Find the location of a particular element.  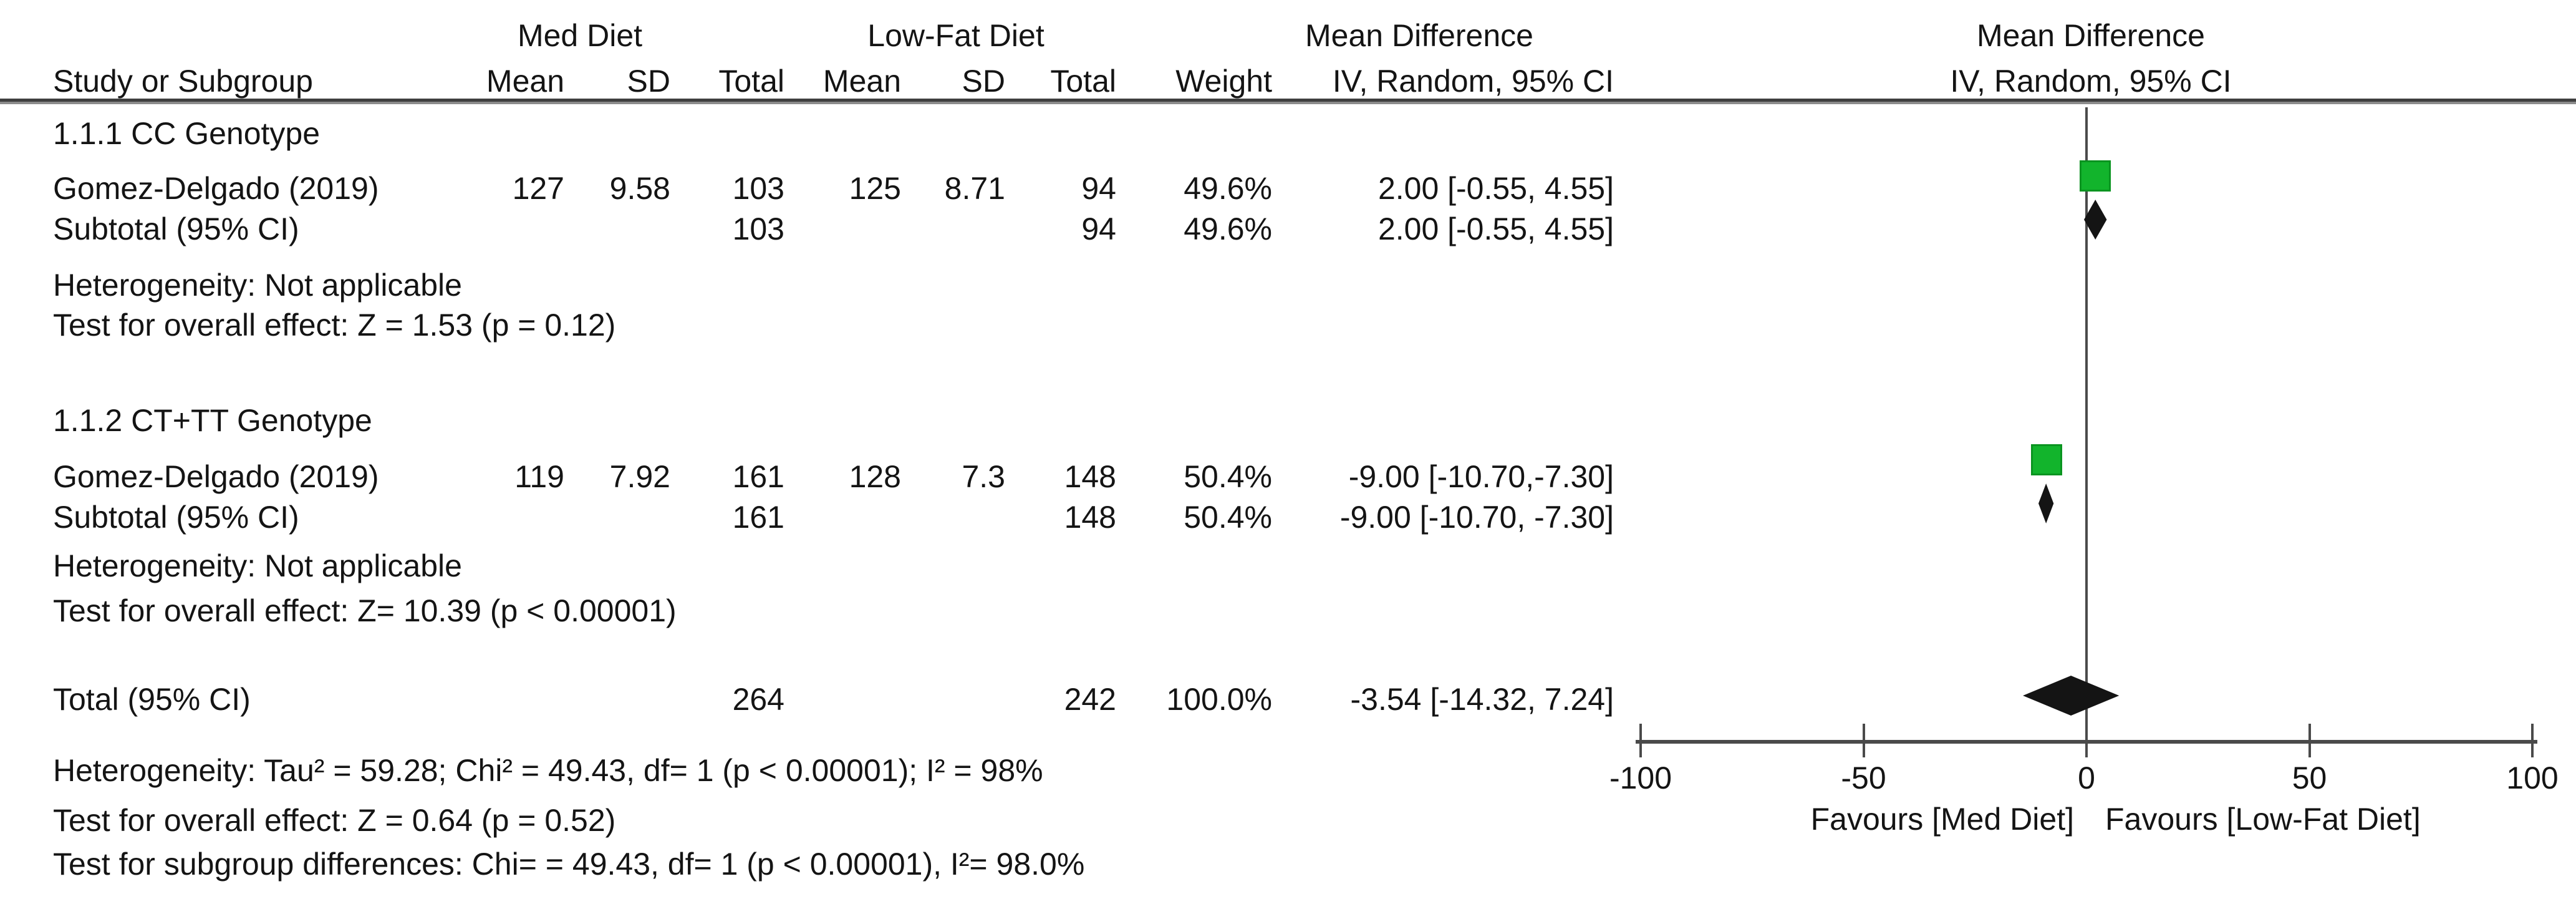

col-header-mean-lowfat: Mean is located at coordinates (861, 82).